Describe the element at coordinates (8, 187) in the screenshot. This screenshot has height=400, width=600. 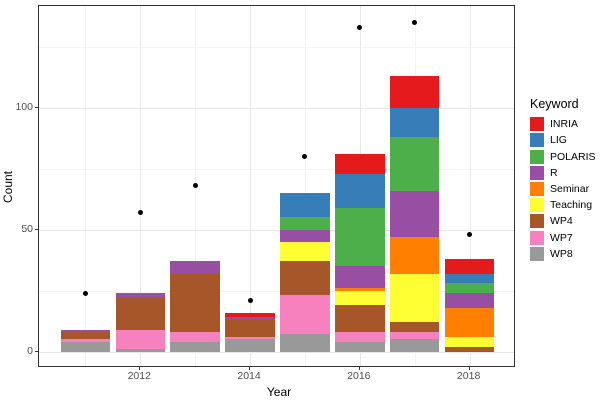
I see `y-axis-title: Count` at that location.